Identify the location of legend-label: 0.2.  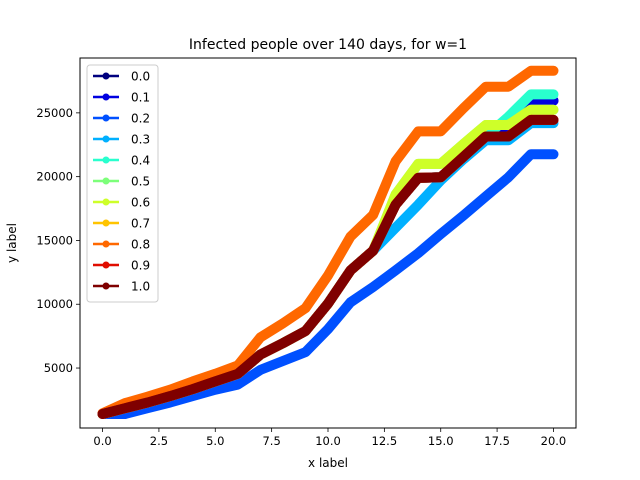
(140, 119).